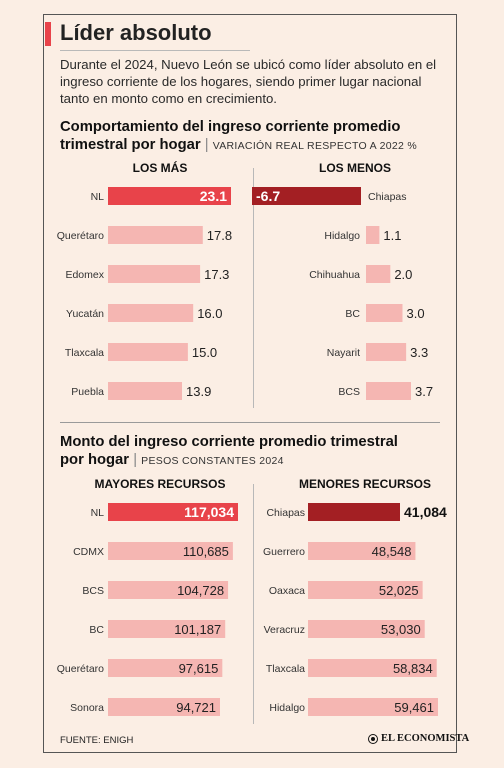 The width and height of the screenshot is (504, 768). What do you see at coordinates (334, 275) in the screenshot?
I see `category-label-menos-2: Chihuahua` at bounding box center [334, 275].